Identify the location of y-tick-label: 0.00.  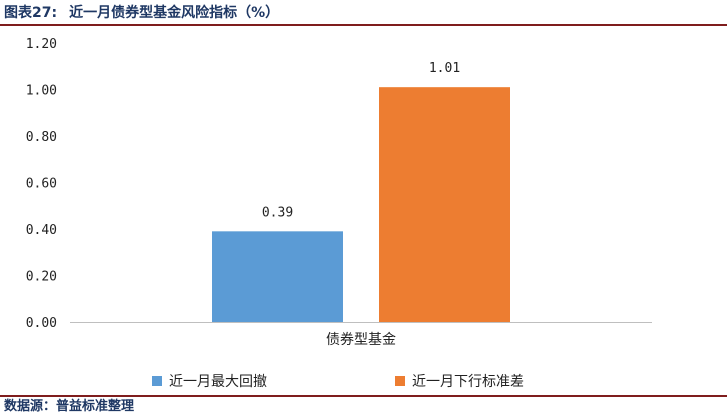
(41, 323).